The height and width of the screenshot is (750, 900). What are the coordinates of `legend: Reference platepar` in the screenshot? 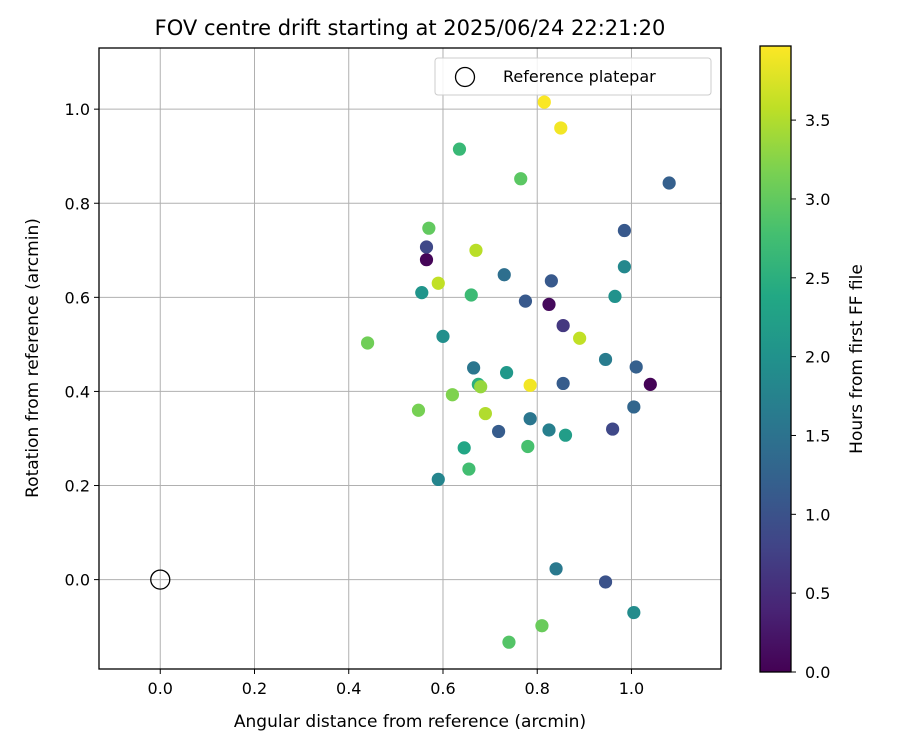 It's located at (573, 76).